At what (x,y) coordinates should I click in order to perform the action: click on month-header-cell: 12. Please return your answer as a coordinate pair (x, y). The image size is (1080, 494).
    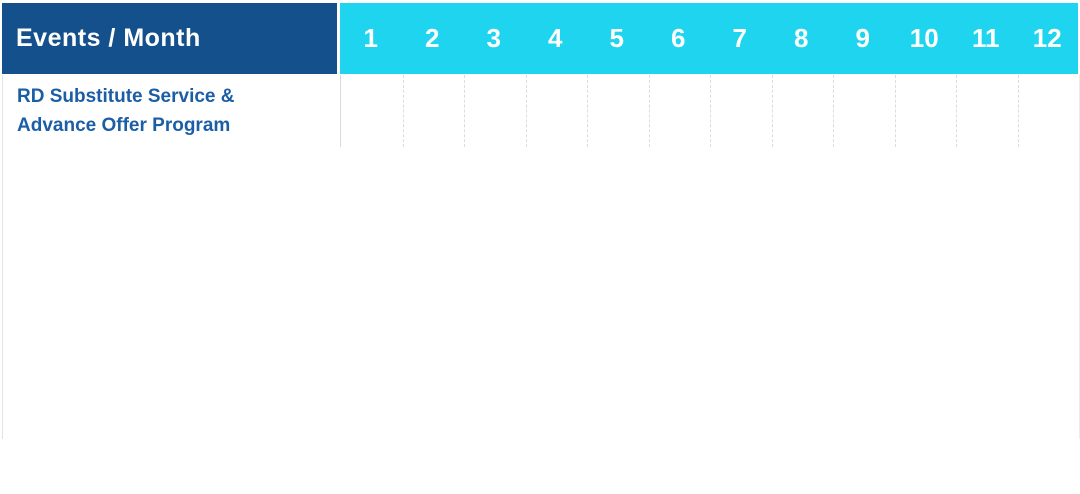
    Looking at the image, I should click on (1047, 38).